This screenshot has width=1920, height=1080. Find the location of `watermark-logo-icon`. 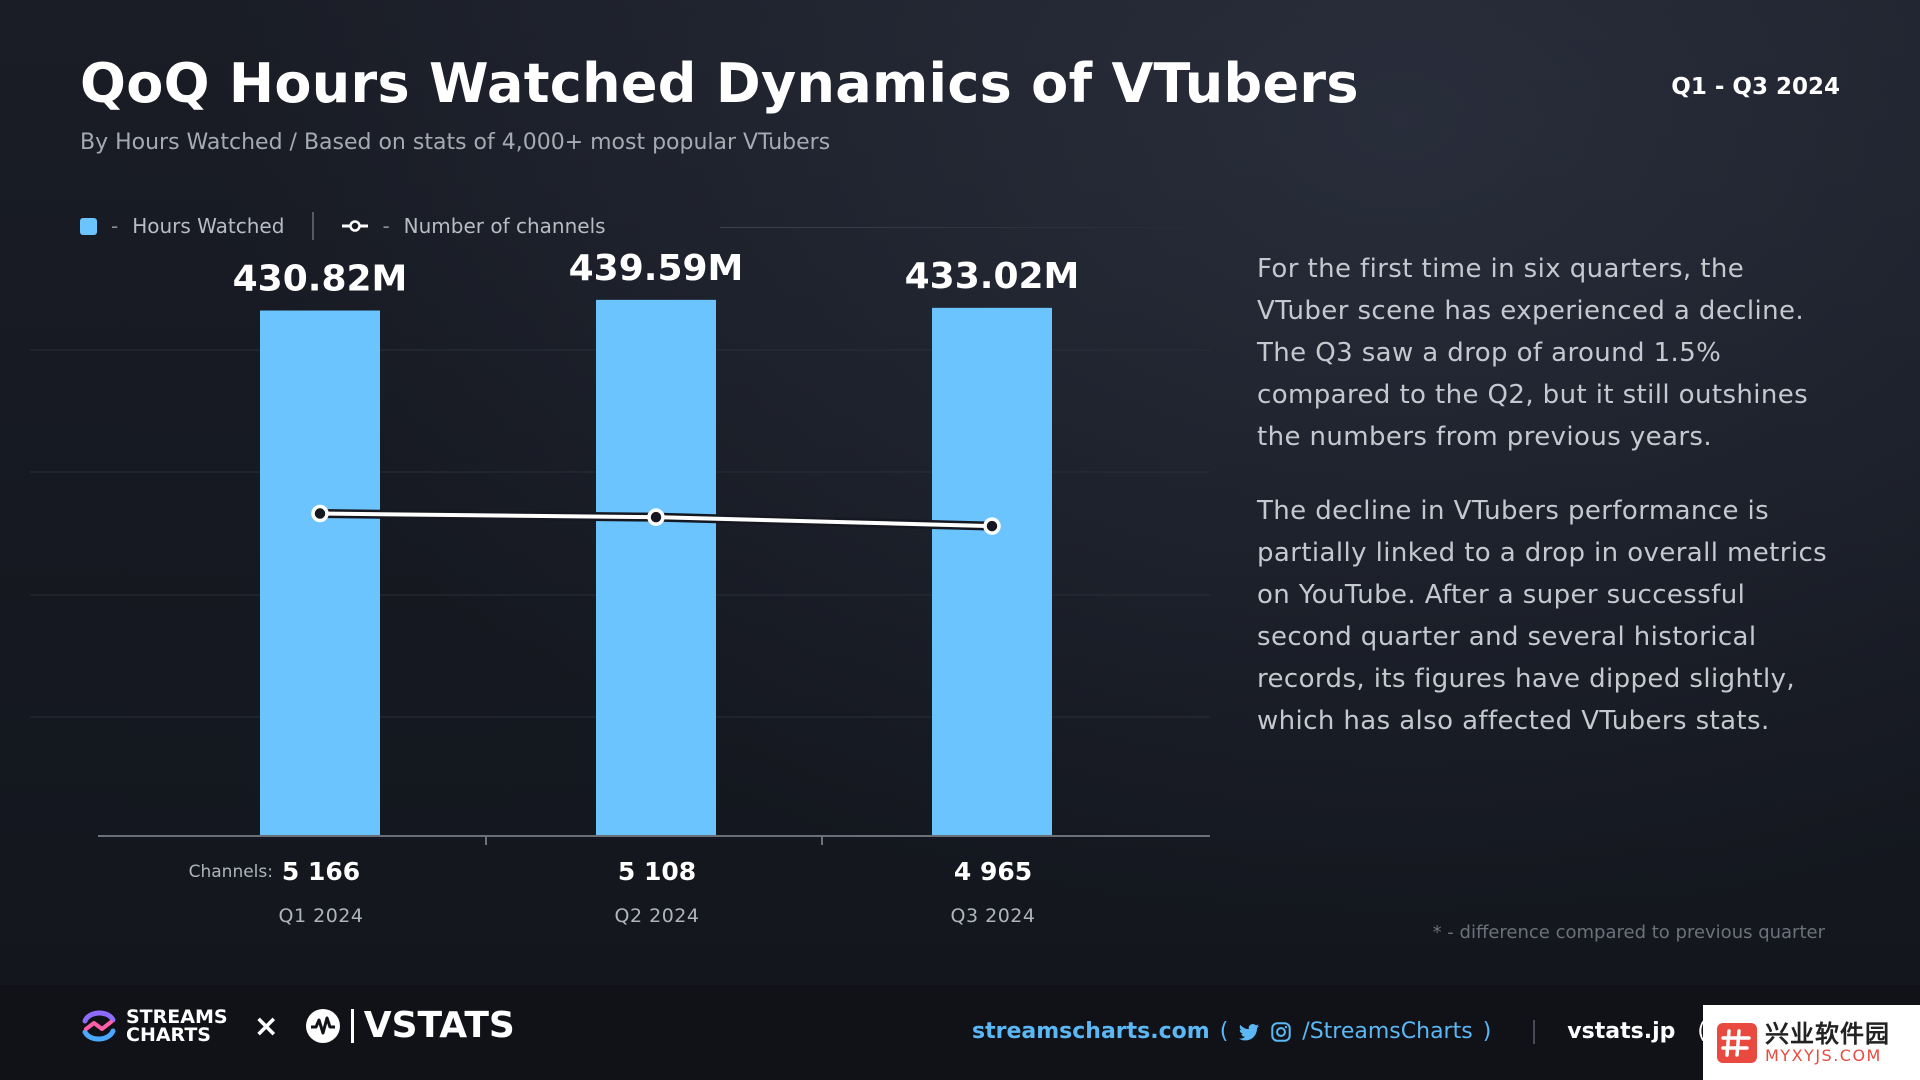

watermark-logo-icon is located at coordinates (1737, 1042).